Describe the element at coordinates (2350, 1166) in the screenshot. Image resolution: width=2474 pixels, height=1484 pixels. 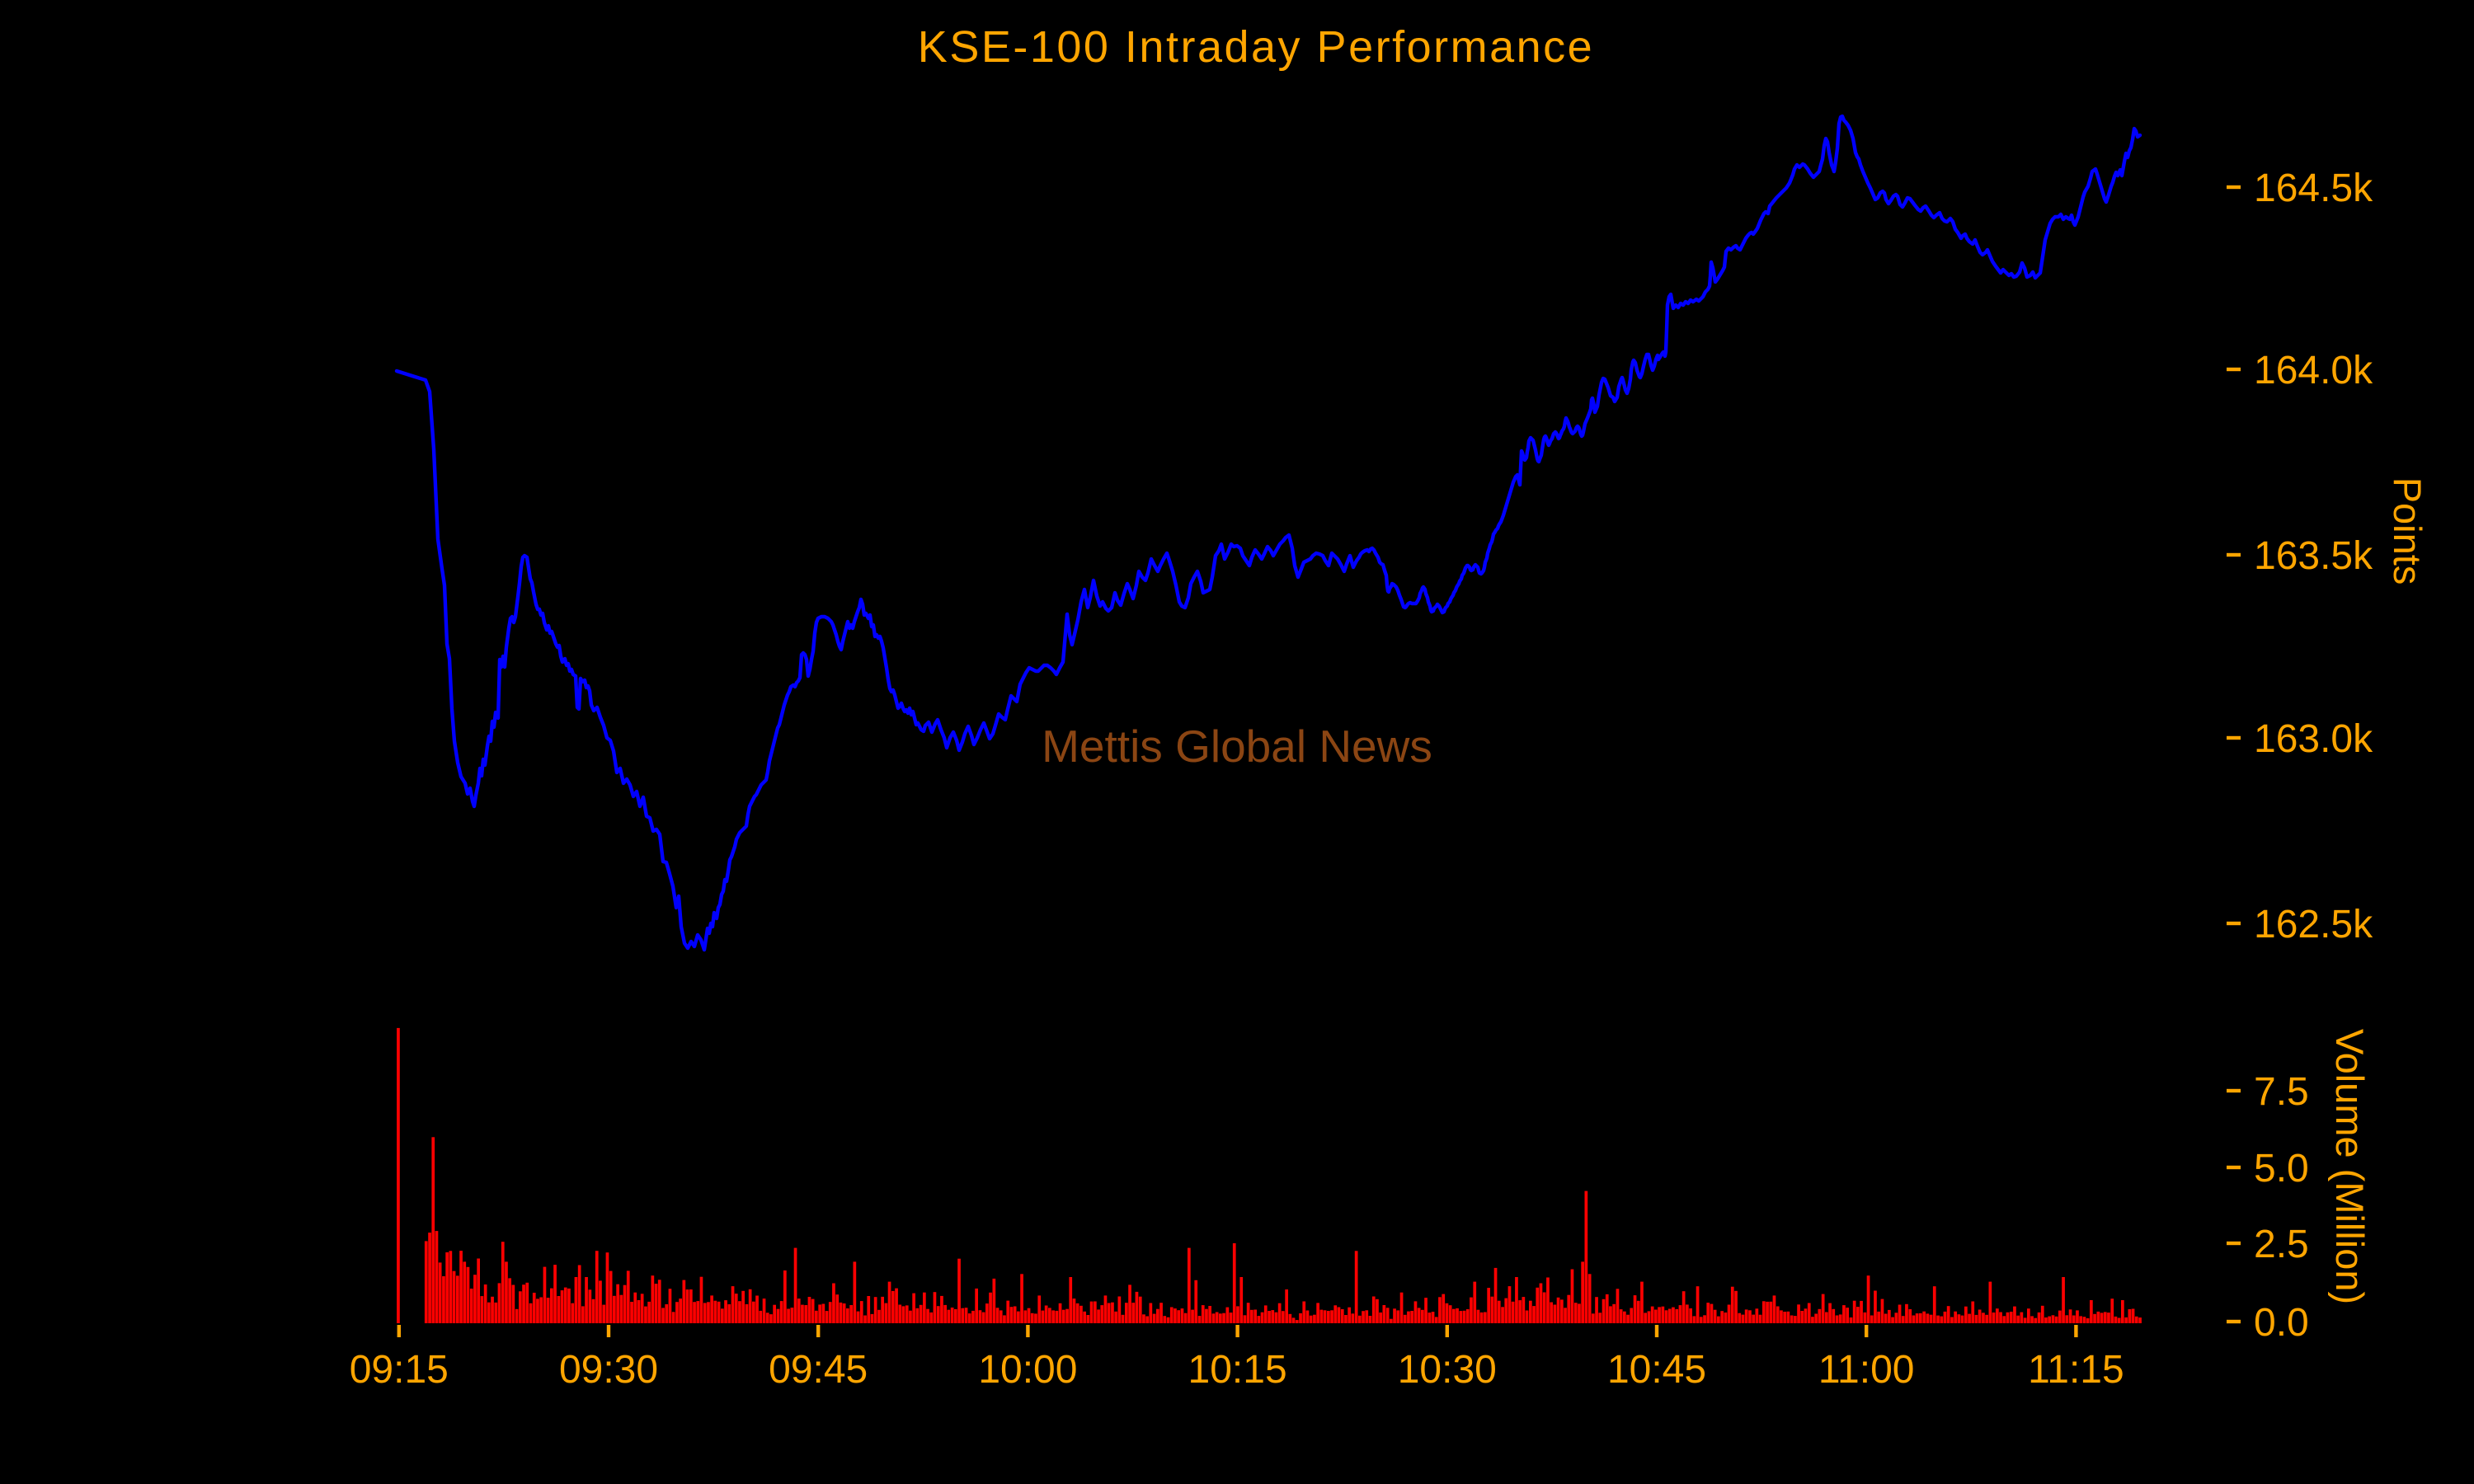
I see `svg-text: Volume (Million)` at that location.